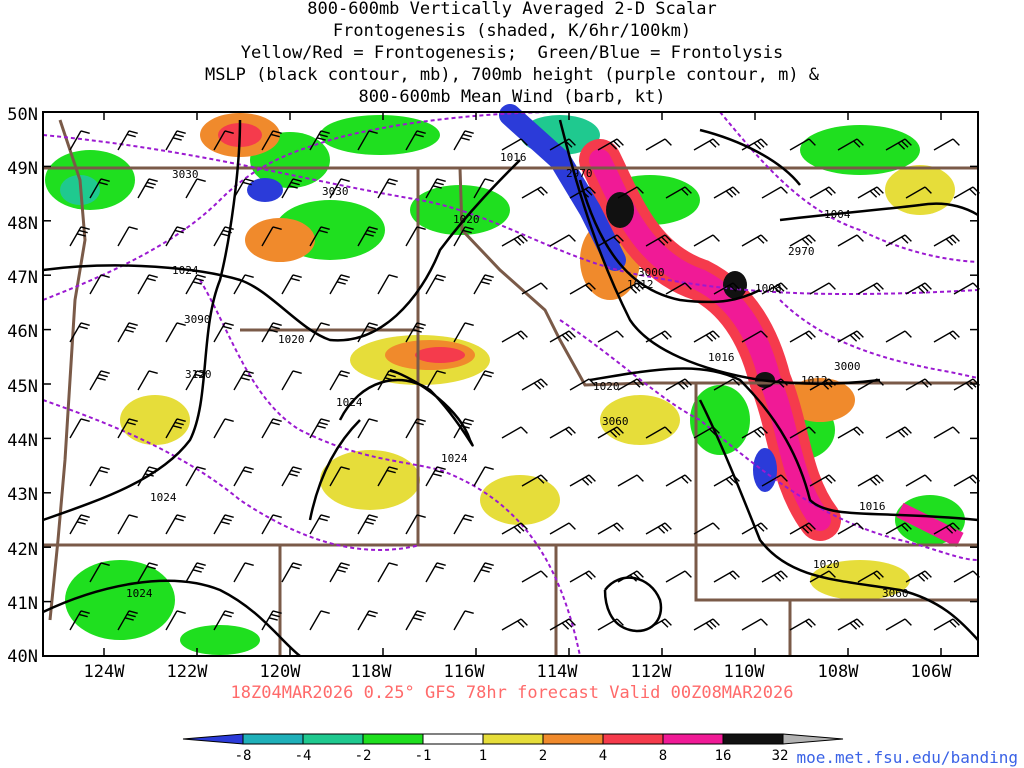 The image size is (1024, 768). Describe the element at coordinates (372, 672) in the screenshot. I see `lon-label: 118W` at that location.